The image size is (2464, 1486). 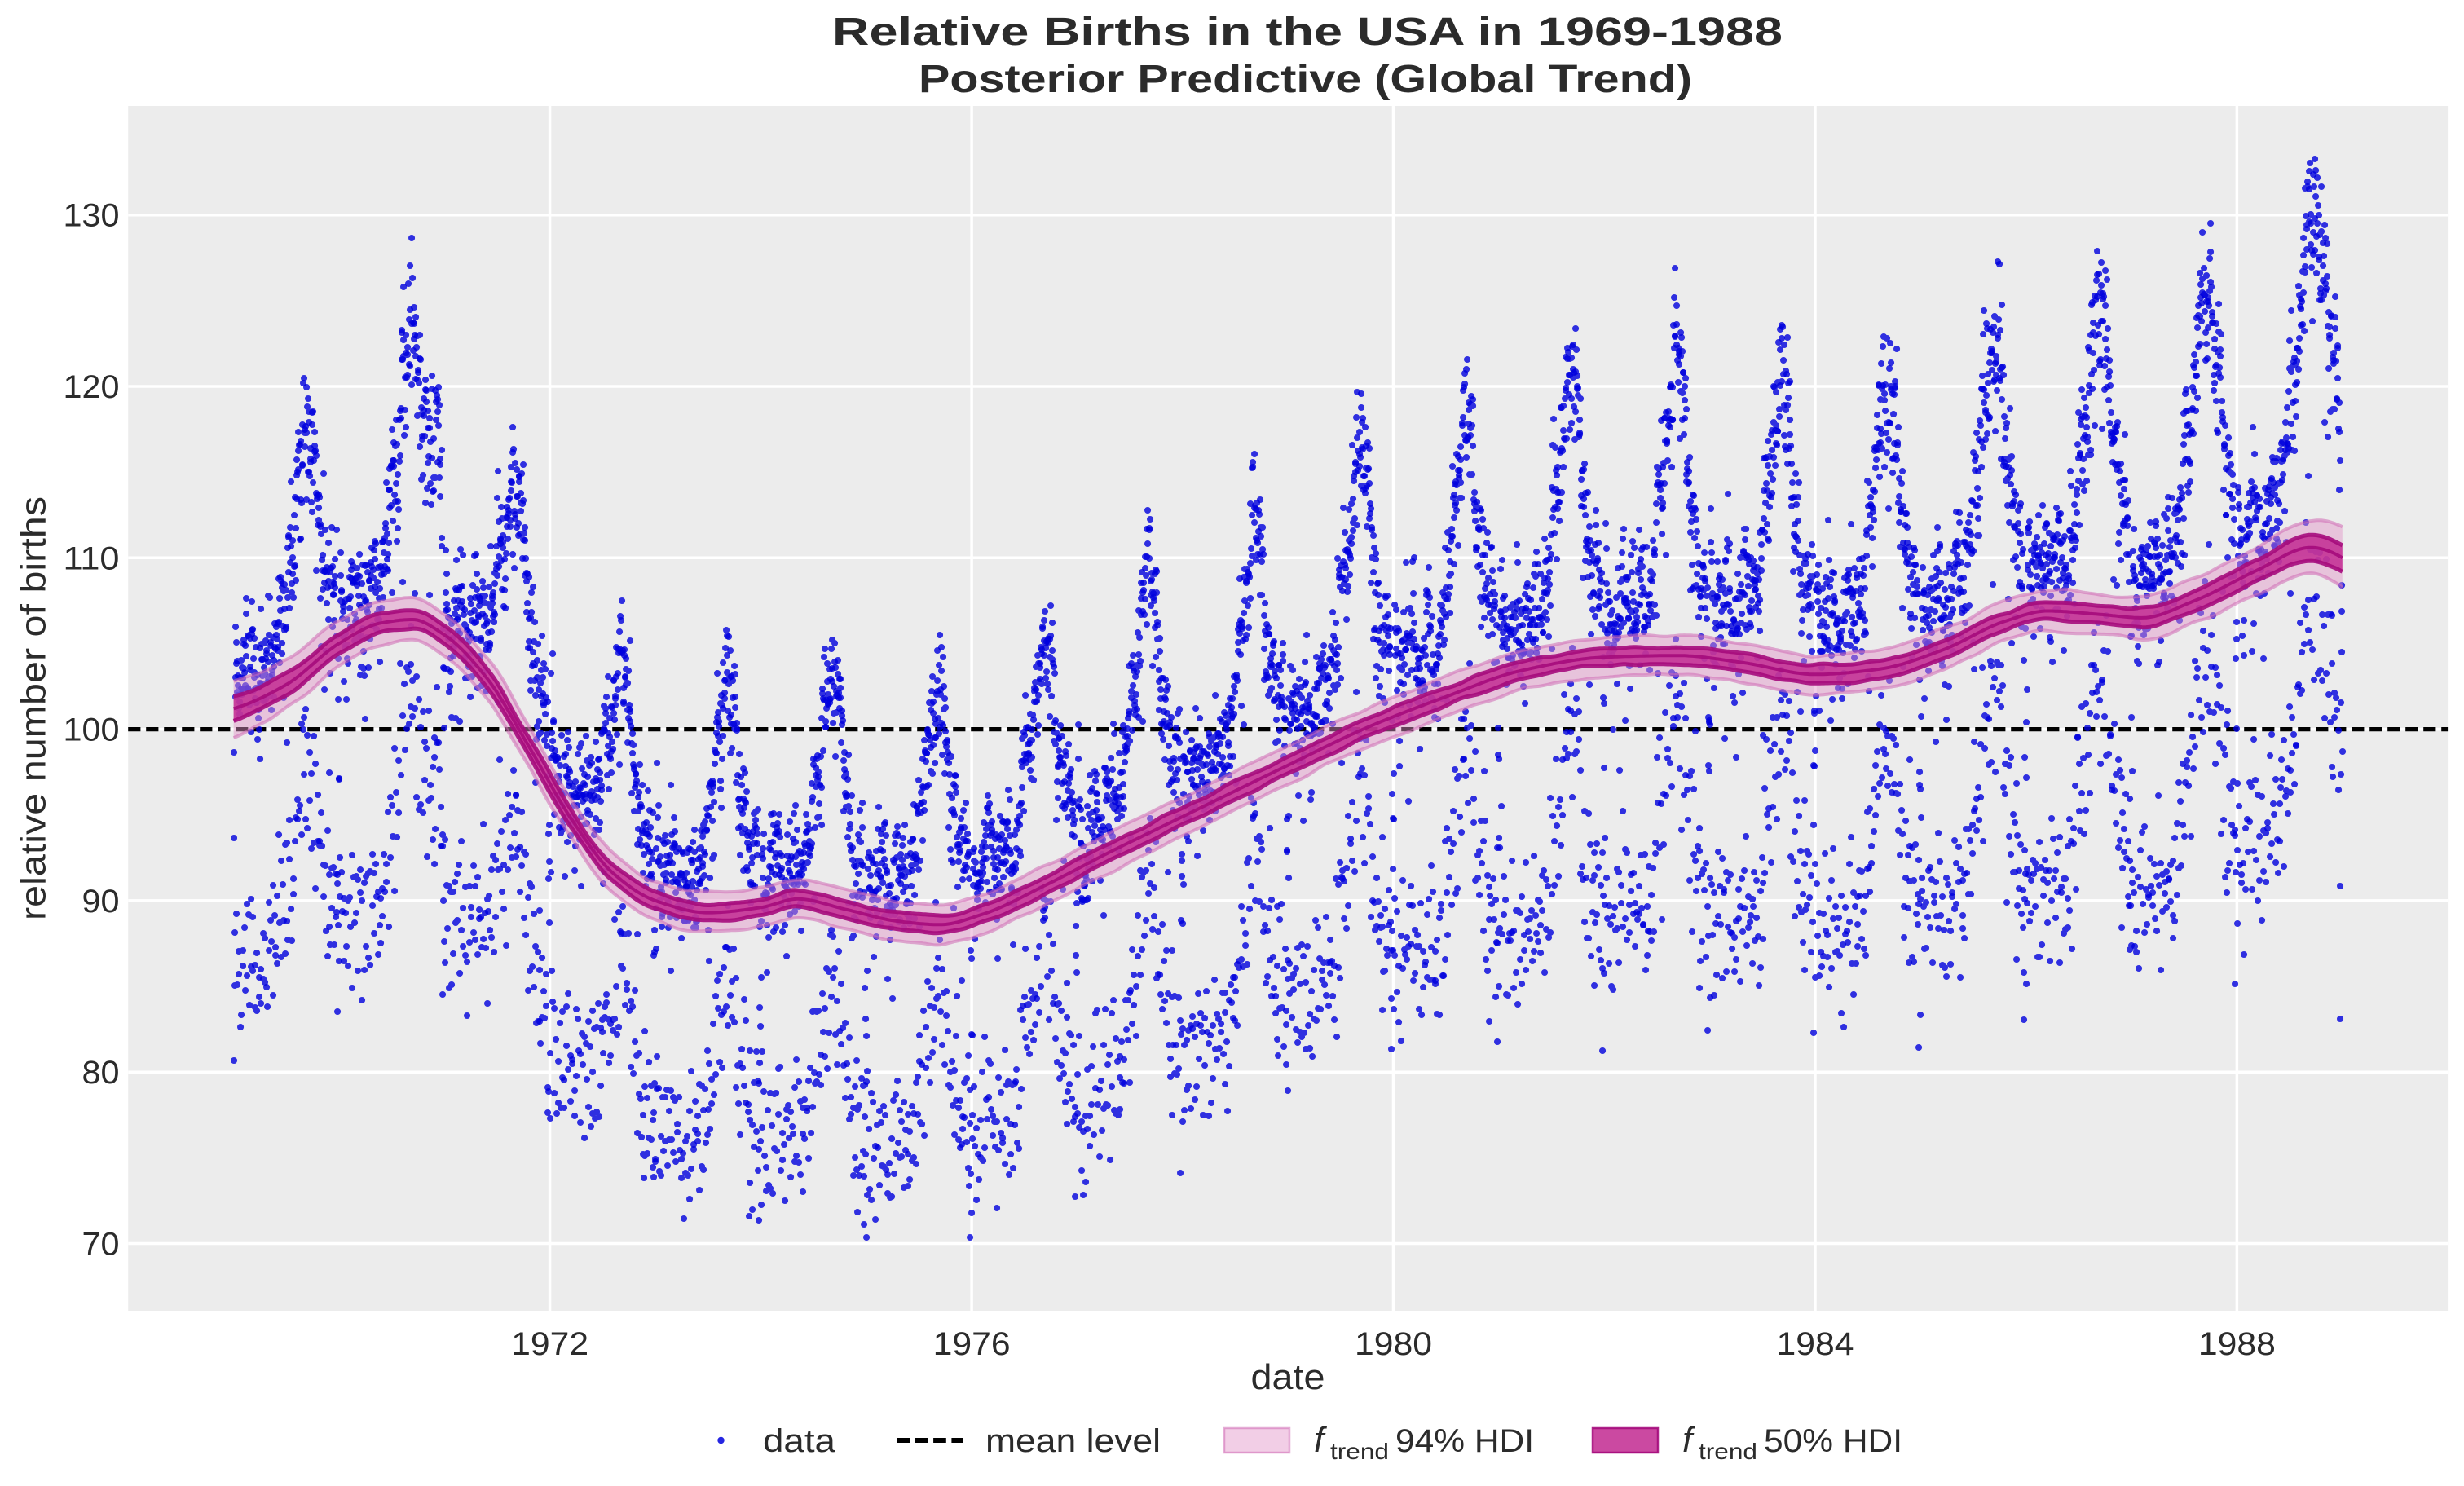 What do you see at coordinates (92, 387) in the screenshot?
I see `svg-text: 120` at bounding box center [92, 387].